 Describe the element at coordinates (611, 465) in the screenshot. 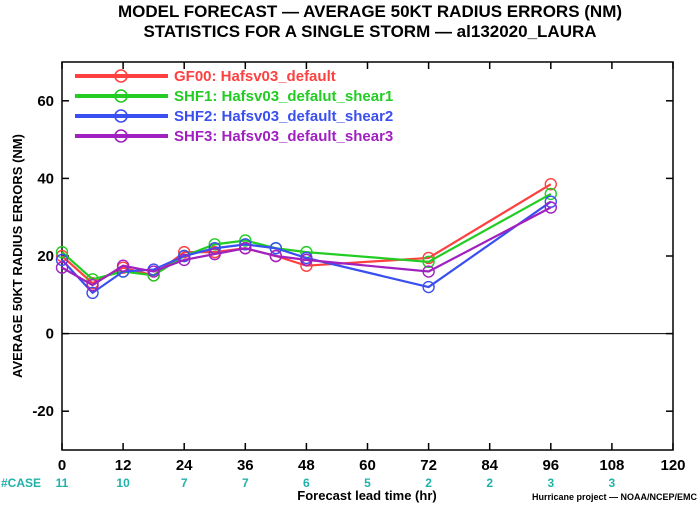

I see `x-tick-label: 108` at that location.